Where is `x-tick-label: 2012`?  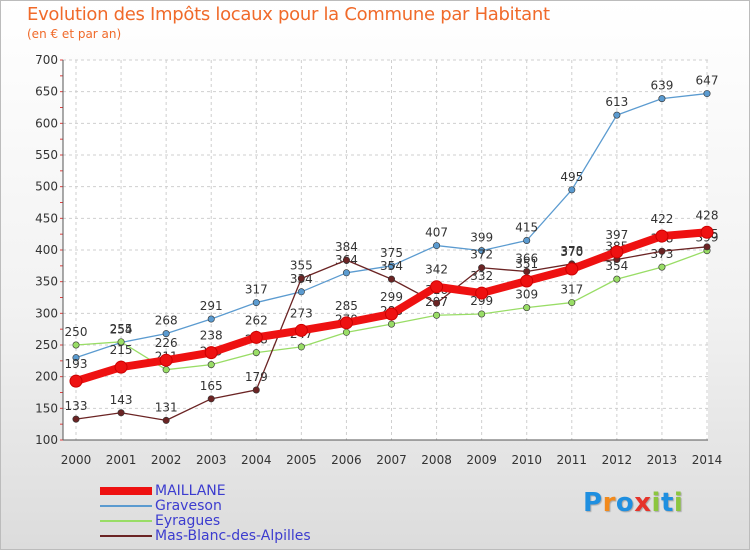
x-tick-label: 2012 is located at coordinates (617, 460).